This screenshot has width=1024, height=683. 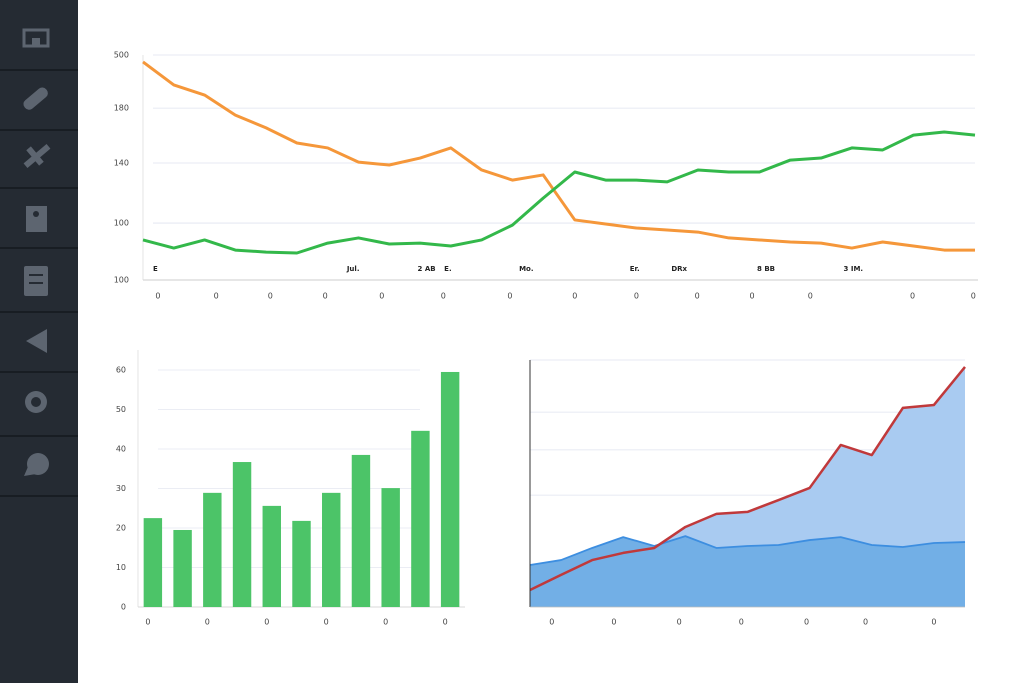 I want to click on nav-reports, so click(x=36, y=281).